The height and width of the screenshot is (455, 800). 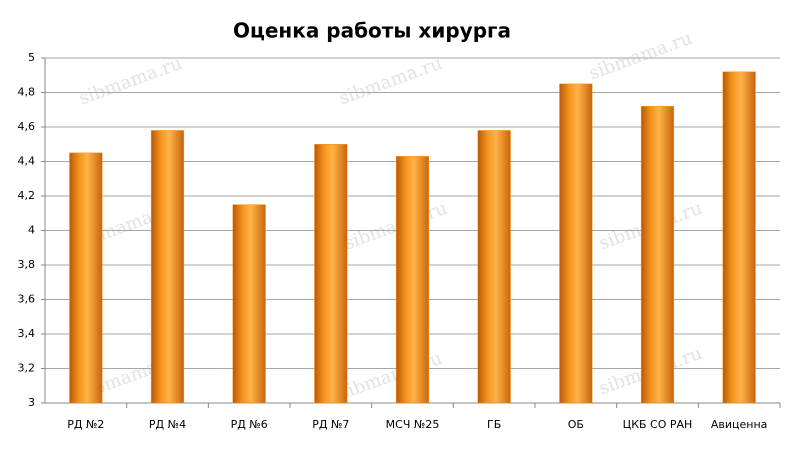 What do you see at coordinates (372, 31) in the screenshot?
I see `chart-title: Оценка работы хирурга` at bounding box center [372, 31].